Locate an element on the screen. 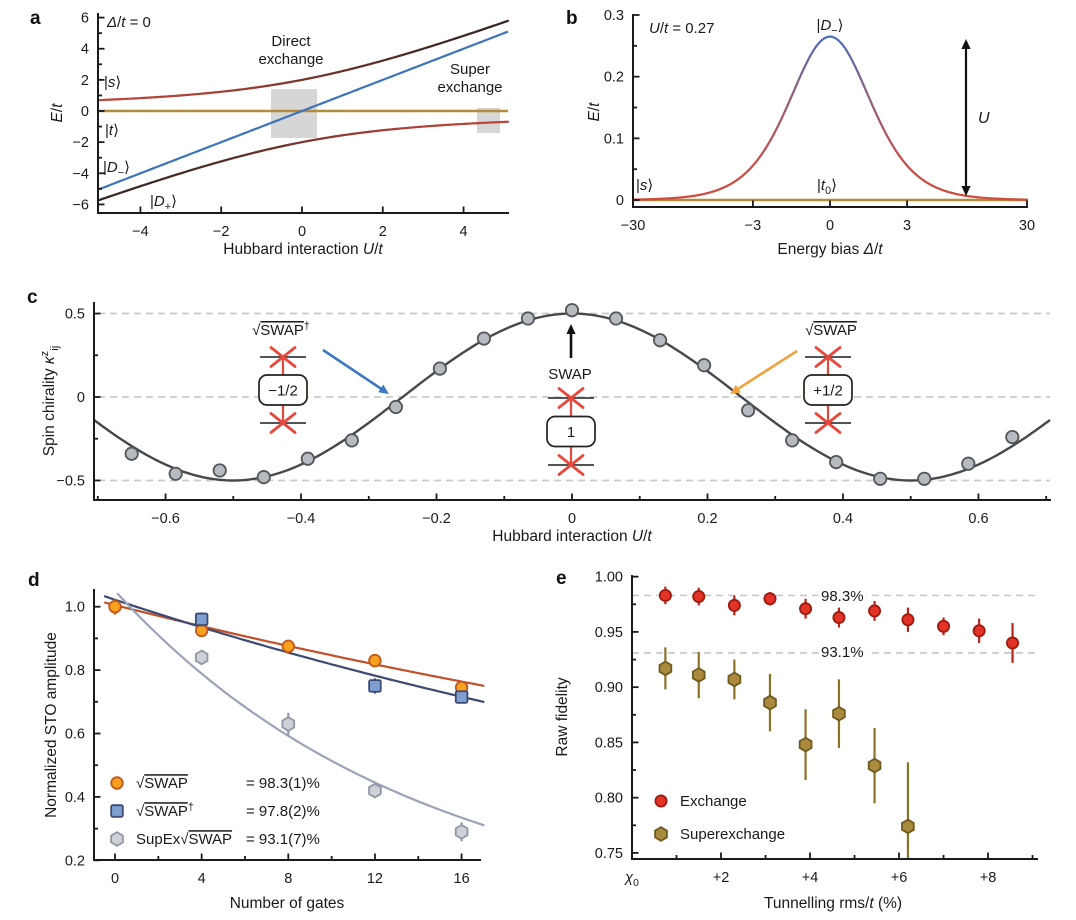 Image resolution: width=1076 pixels, height=920 pixels. y-tick-label: 0.85 is located at coordinates (609, 743).